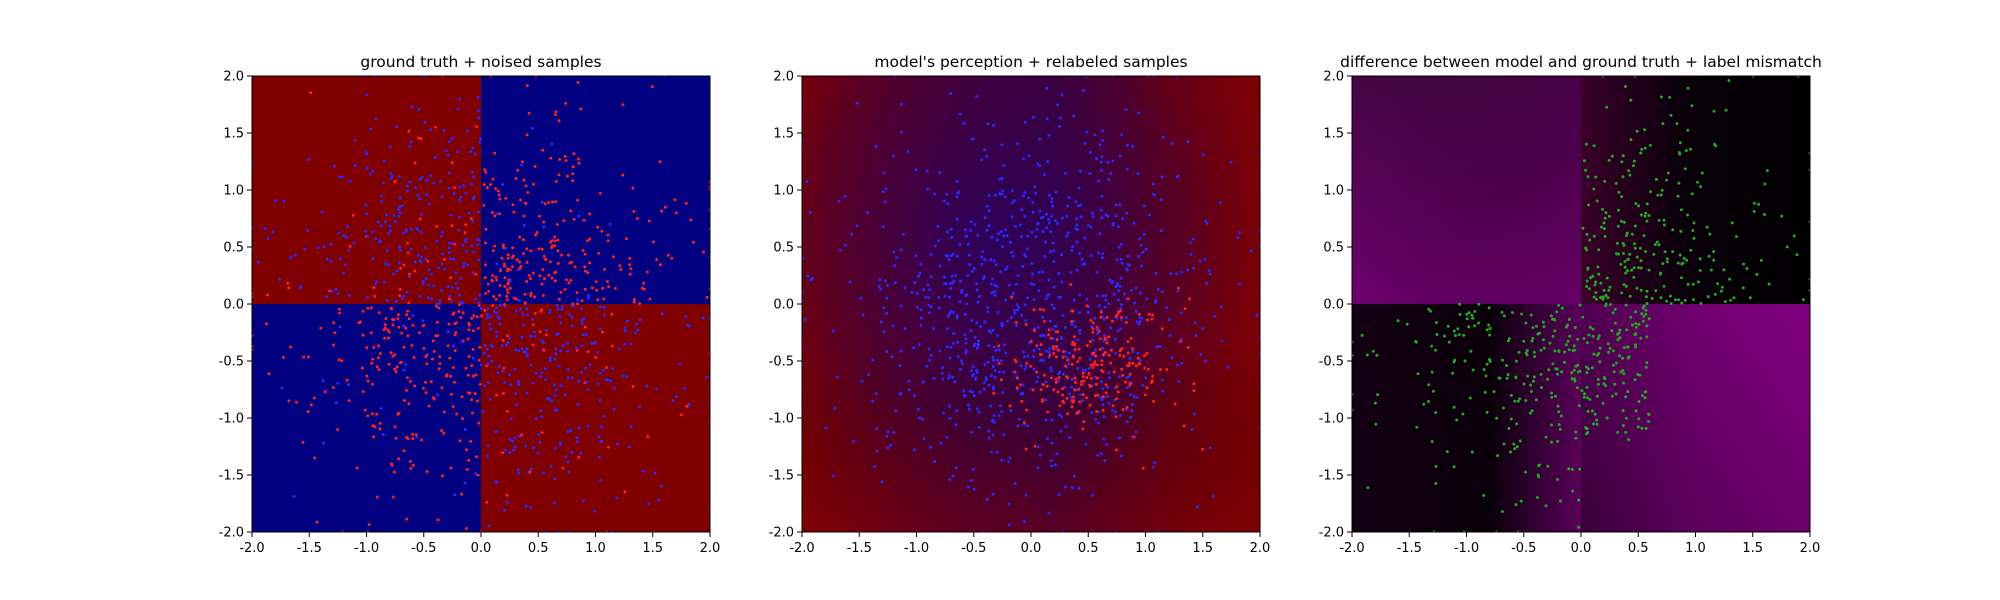  What do you see at coordinates (366, 190) in the screenshot?
I see `quadrant-top-left` at bounding box center [366, 190].